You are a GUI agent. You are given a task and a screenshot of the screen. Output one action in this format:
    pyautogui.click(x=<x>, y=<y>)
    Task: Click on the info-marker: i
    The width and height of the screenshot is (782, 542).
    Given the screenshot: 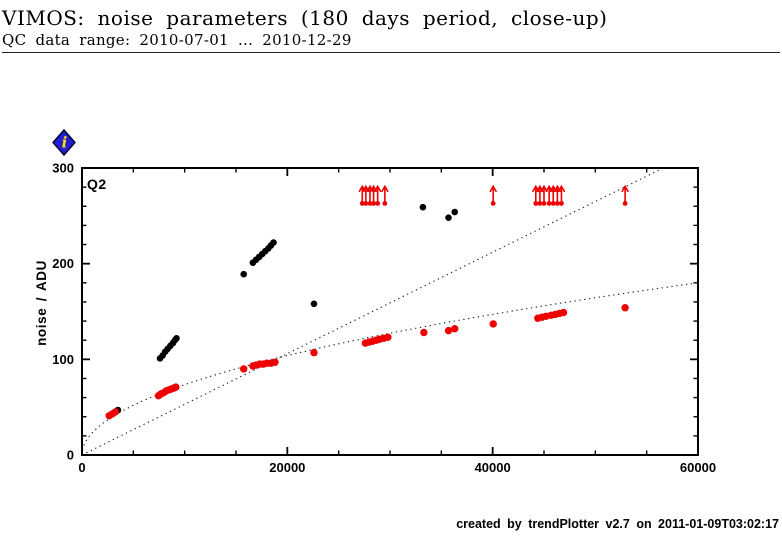 What is the action you would take?
    pyautogui.click(x=64, y=142)
    